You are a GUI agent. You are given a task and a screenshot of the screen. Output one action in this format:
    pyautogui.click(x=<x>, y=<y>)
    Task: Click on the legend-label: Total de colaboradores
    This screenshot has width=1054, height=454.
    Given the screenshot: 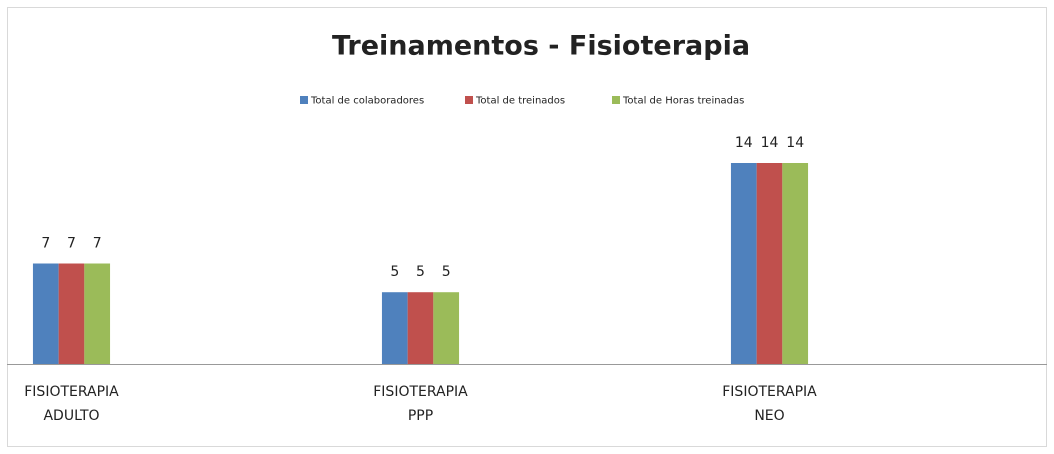 What is the action you would take?
    pyautogui.click(x=367, y=101)
    